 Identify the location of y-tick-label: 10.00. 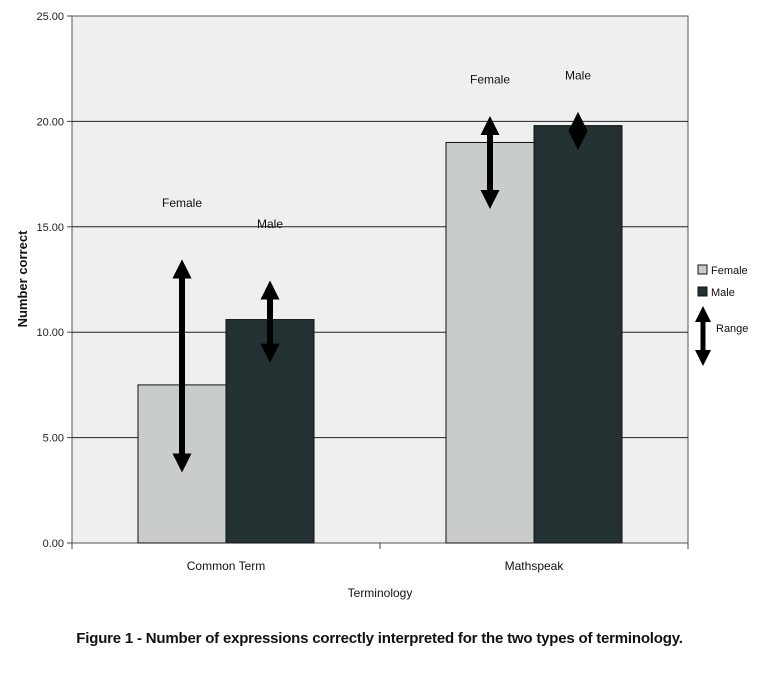
(50, 333).